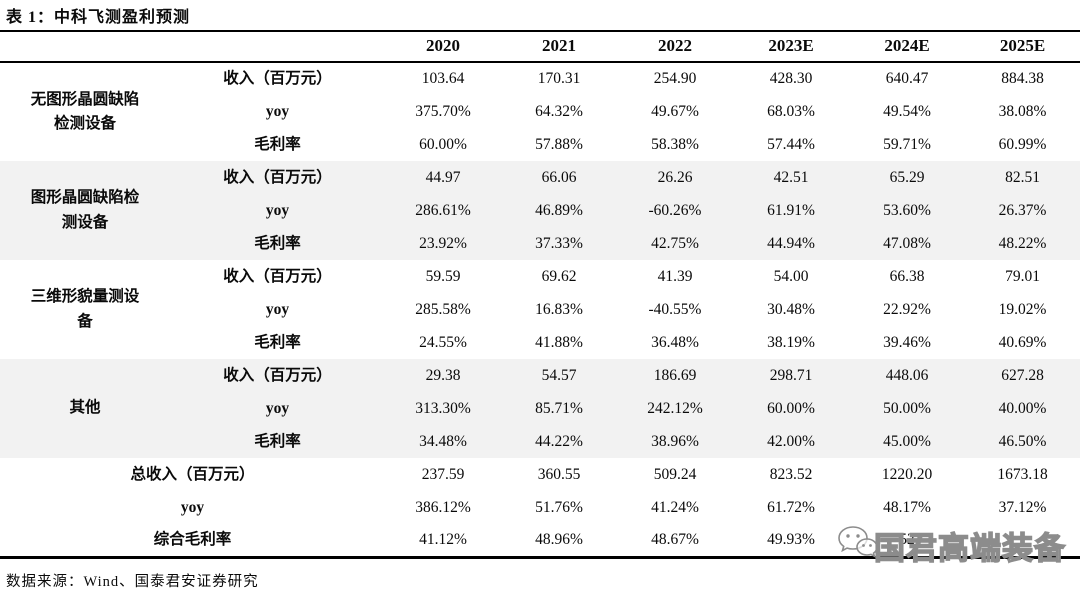  Describe the element at coordinates (907, 441) in the screenshot. I see `cell-value: 45.00%` at that location.